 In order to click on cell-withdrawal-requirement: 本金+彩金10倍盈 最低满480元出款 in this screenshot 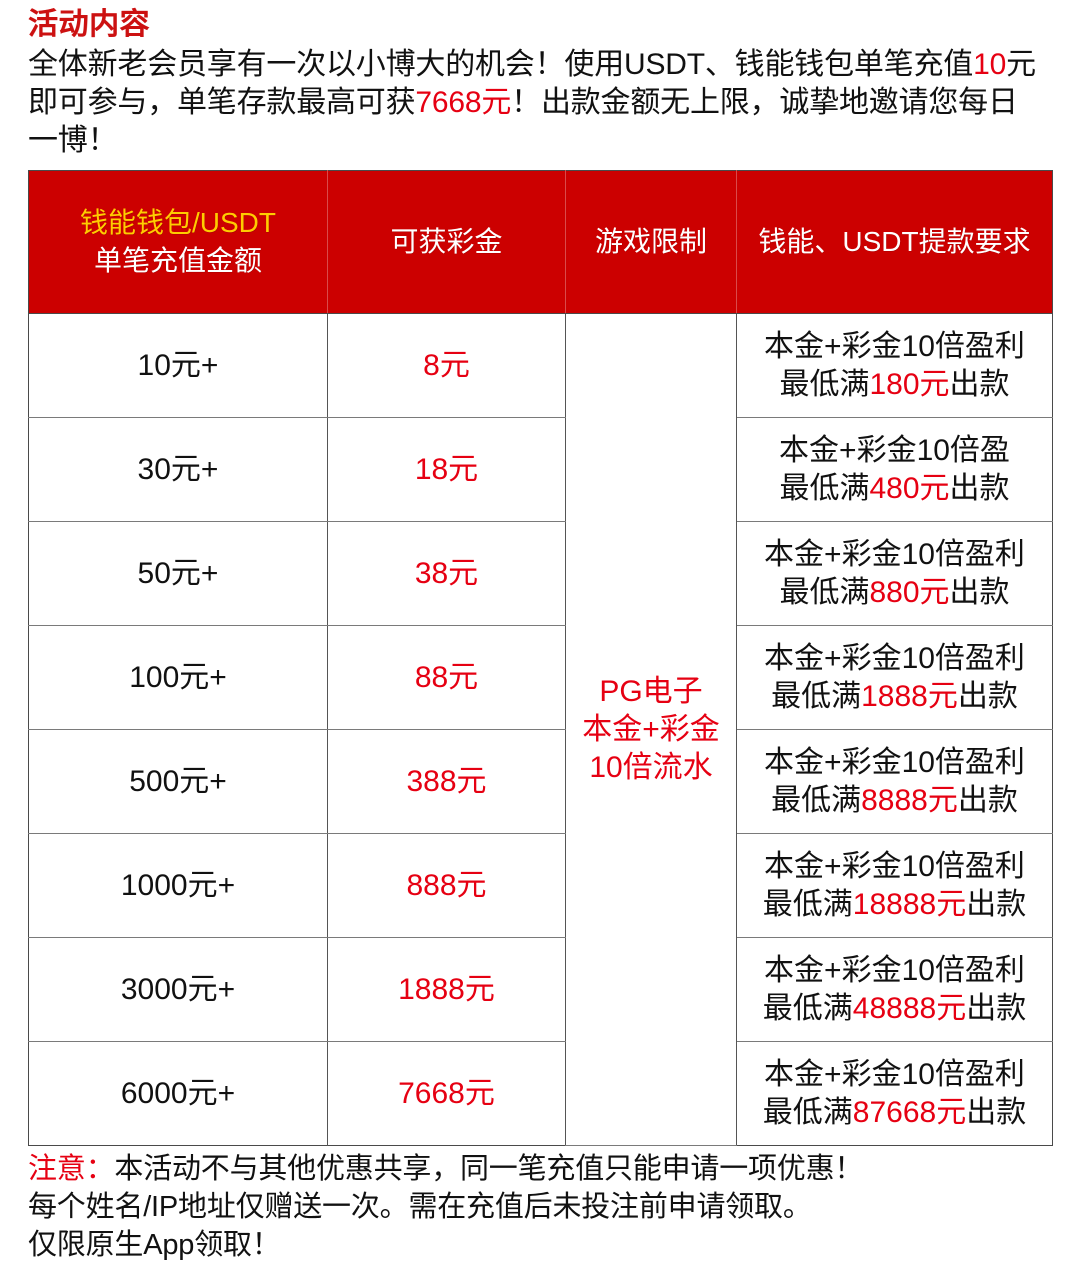, I will do `click(894, 469)`.